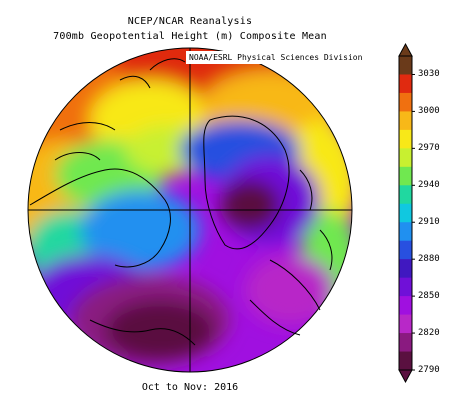  I want to click on credit-label: NOAA/ESRL Physical Sciences Division, so click(274, 57).